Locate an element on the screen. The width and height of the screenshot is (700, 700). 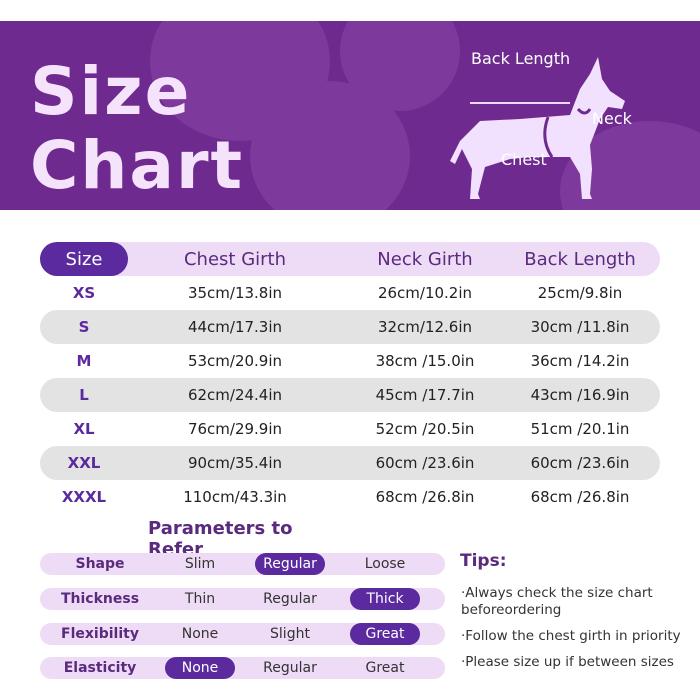
parameter-label: Thickness is located at coordinates (100, 599).